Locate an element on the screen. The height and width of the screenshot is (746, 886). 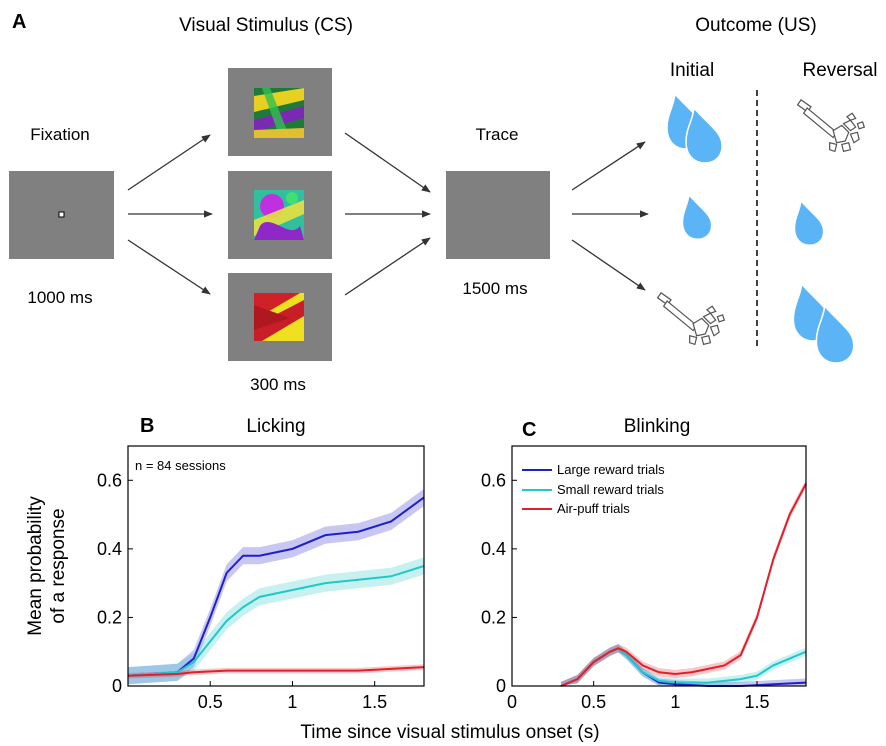
blinking-y-tick-label: 0.6 is located at coordinates (493, 480).